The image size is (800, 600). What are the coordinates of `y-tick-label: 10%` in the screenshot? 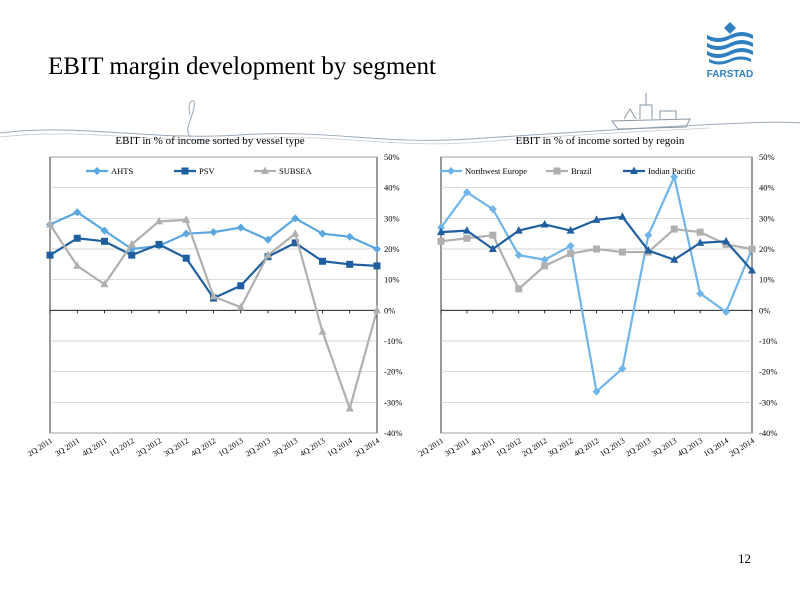 It's located at (767, 280).